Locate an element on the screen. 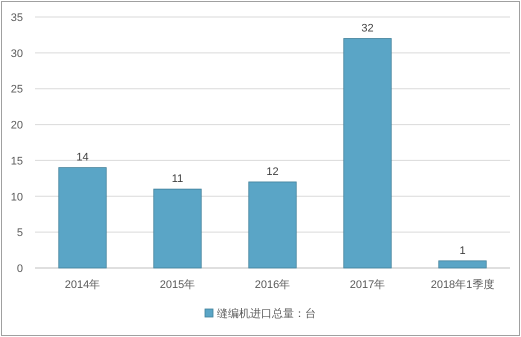 The height and width of the screenshot is (337, 521). data-label: 14 is located at coordinates (82, 158).